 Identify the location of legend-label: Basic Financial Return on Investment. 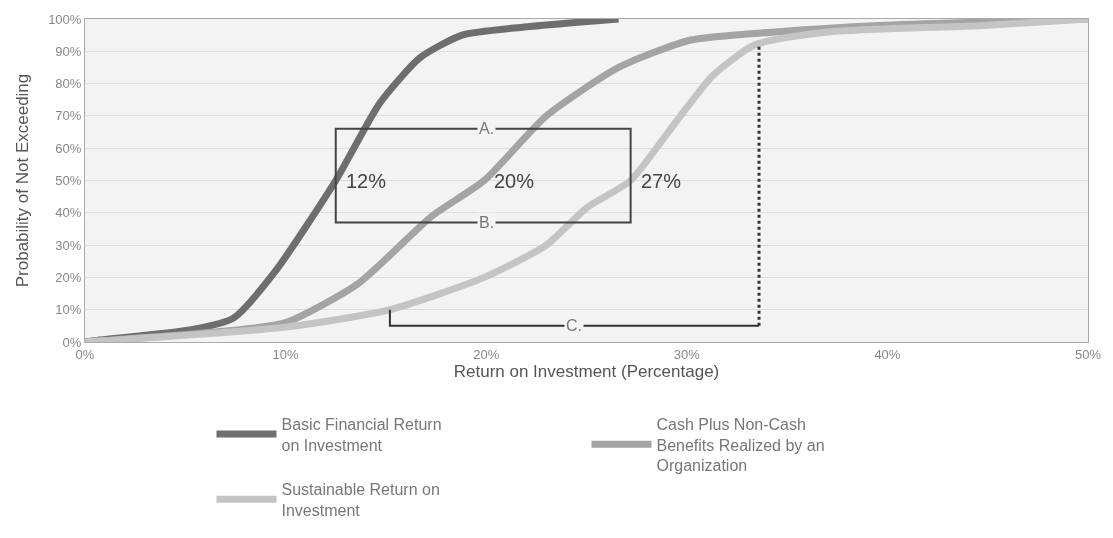
(361, 434).